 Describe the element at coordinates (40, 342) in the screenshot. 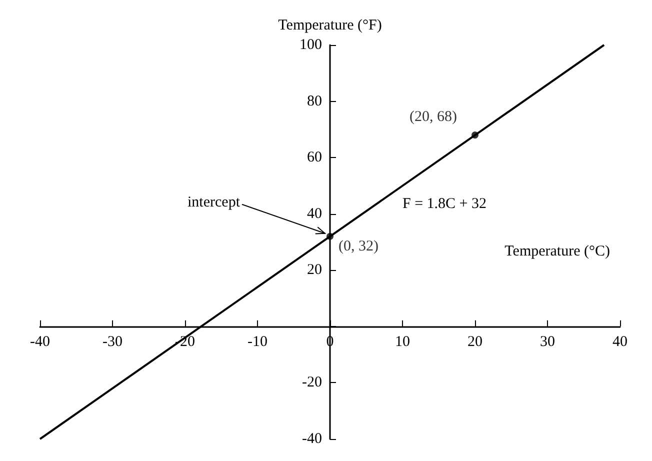

I see `x-tick-label: -40` at that location.